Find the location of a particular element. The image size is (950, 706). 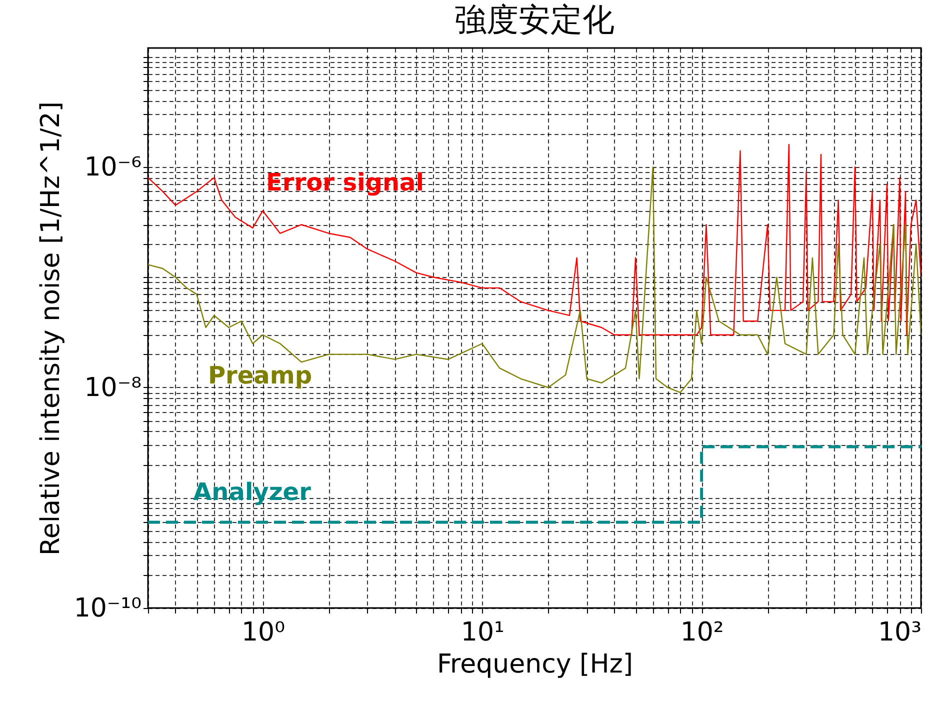

series-label: Analyzer is located at coordinates (252, 492).